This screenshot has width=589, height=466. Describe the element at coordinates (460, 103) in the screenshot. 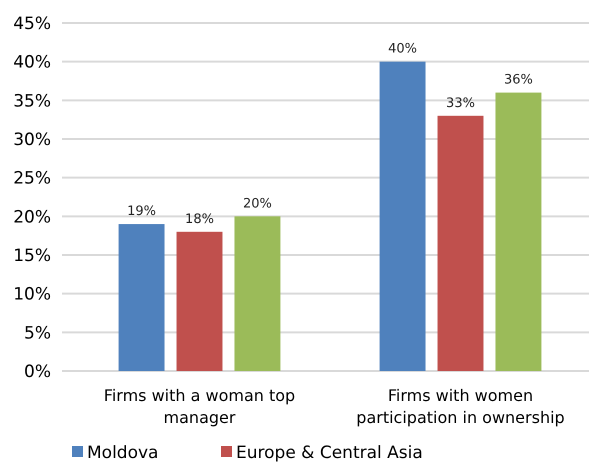

I see `data-label: 33%` at that location.